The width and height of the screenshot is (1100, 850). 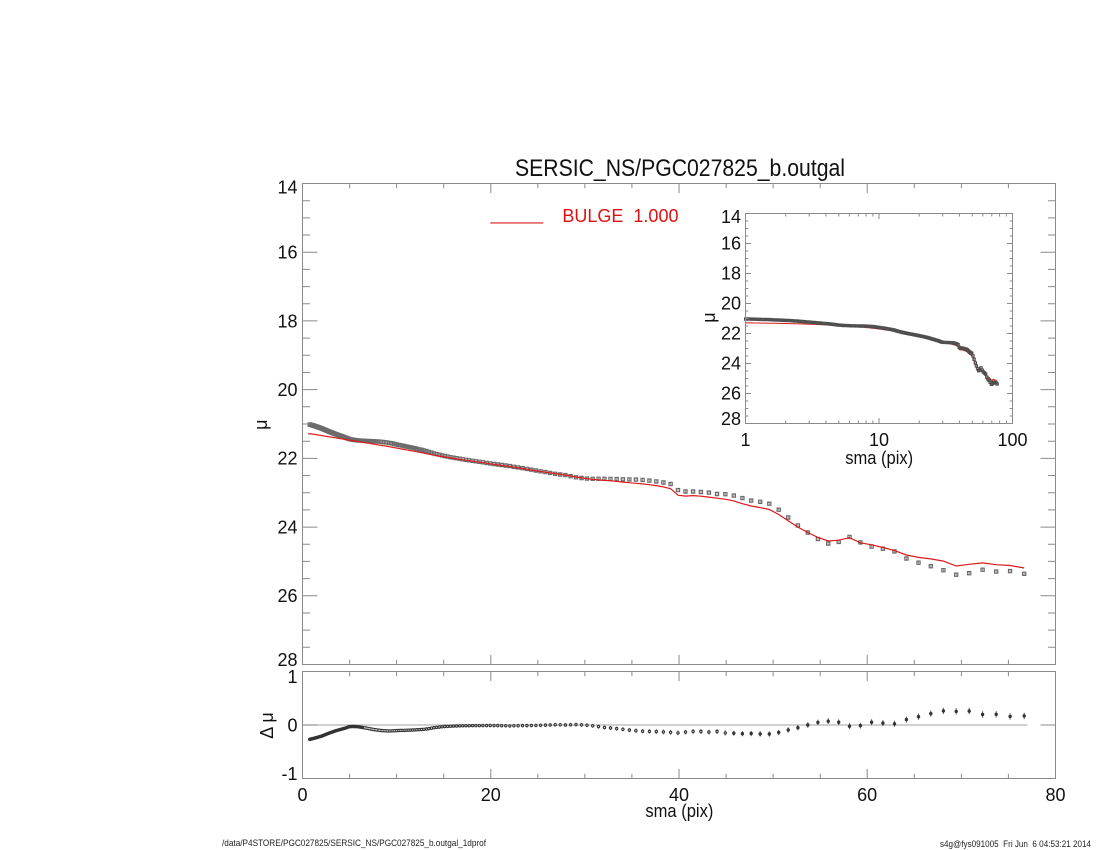 What do you see at coordinates (680, 168) in the screenshot?
I see `svg-text: SERSIC_NS/PGC027825_b.outgal` at bounding box center [680, 168].